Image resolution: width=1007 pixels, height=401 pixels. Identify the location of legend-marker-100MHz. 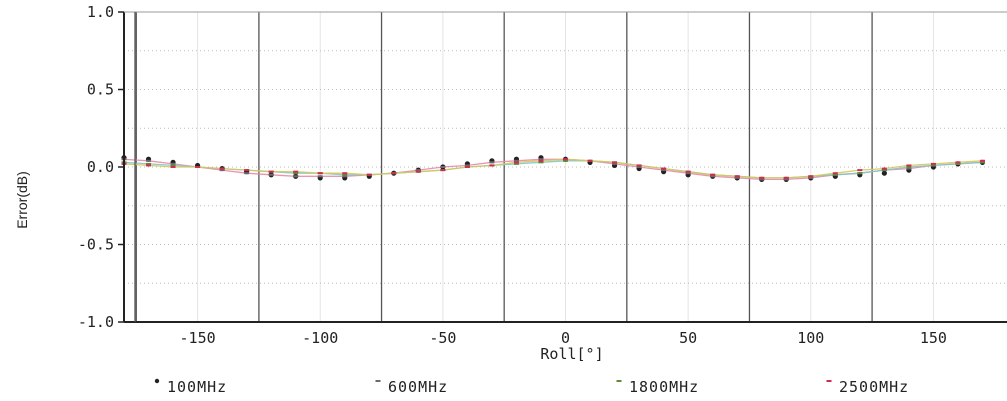
(157, 381).